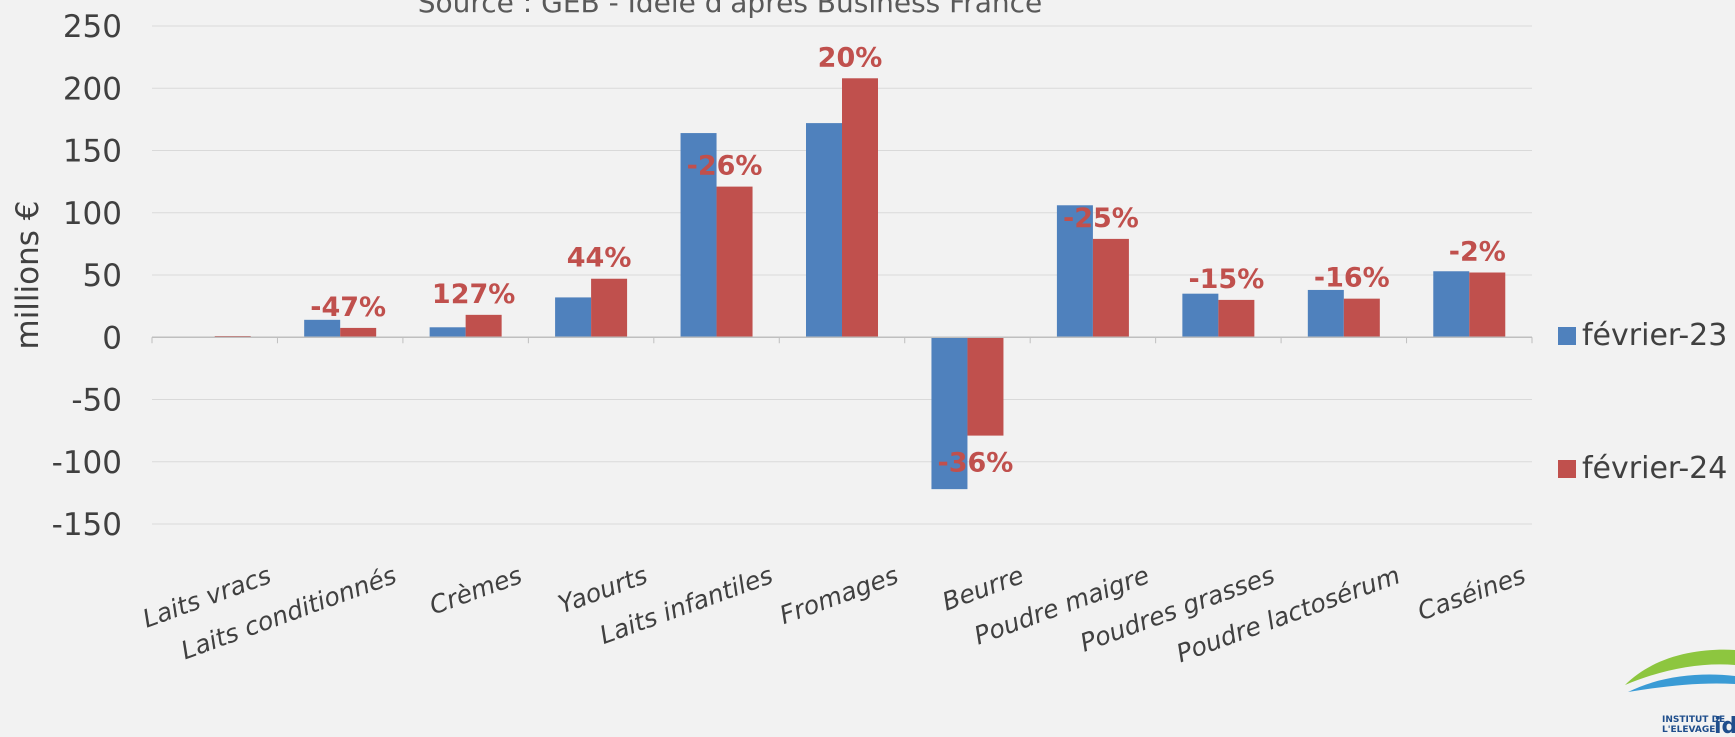  I want to click on y-tick-label: -150, so click(87, 525).